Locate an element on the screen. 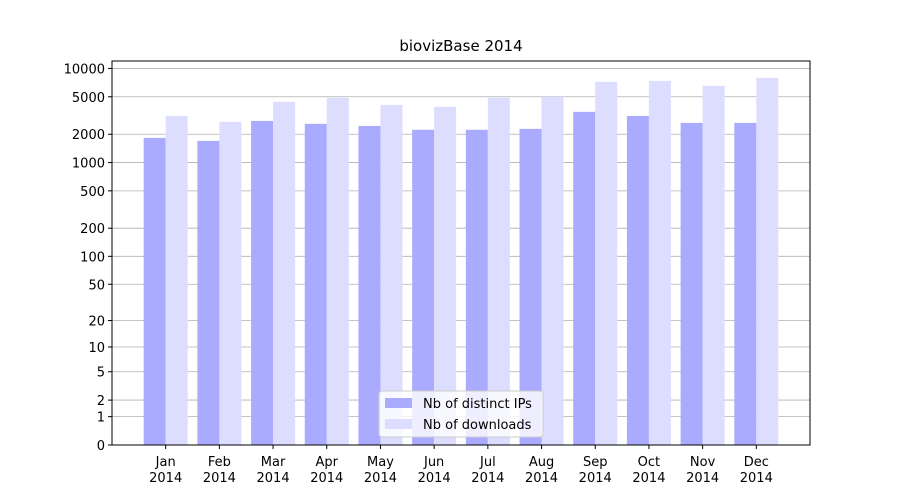  y-tick-label: 500 is located at coordinates (92, 192).